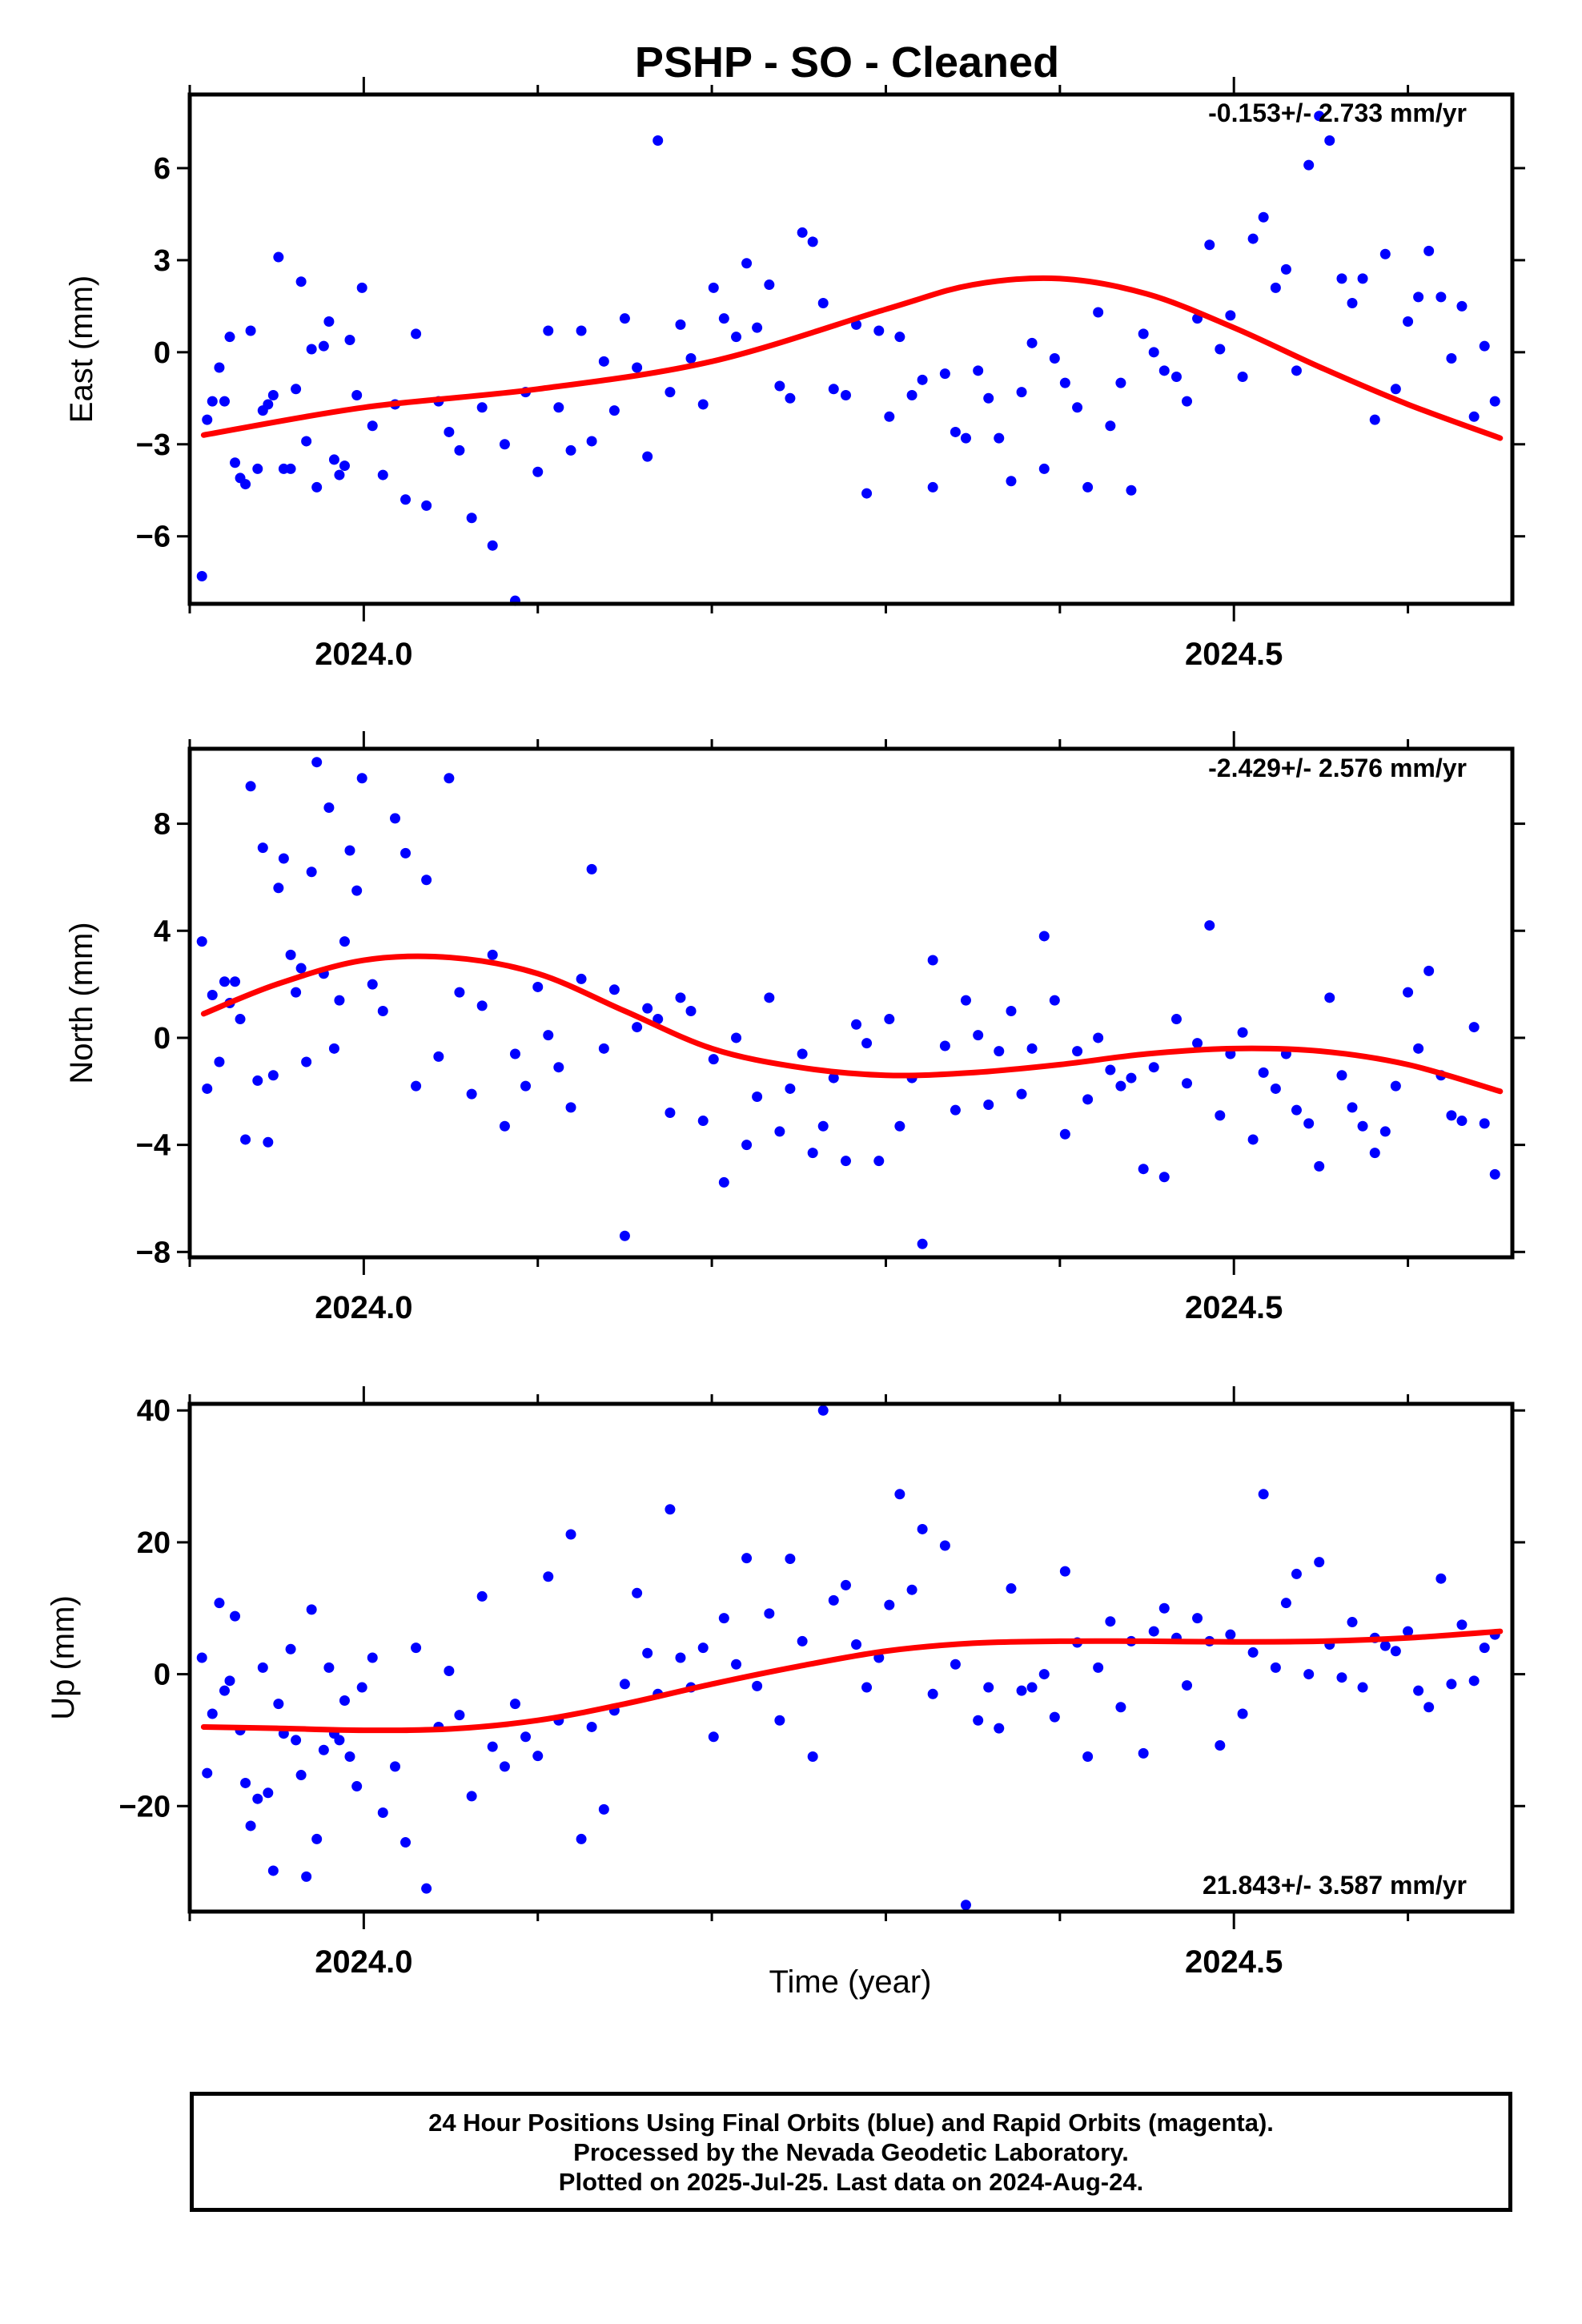 Image resolution: width=1582 pixels, height=2324 pixels. What do you see at coordinates (363, 1308) in the screenshot?
I see `north-x-tick-label: 2024.0` at bounding box center [363, 1308].